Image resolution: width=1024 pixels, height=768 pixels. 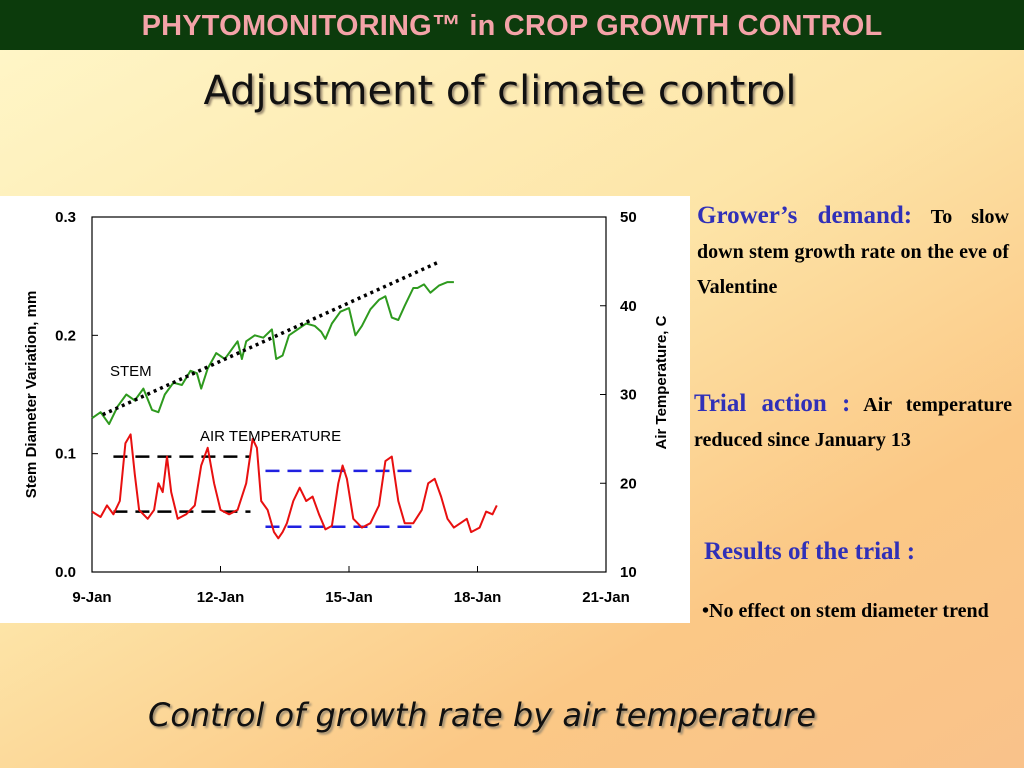 I want to click on air-temperature-series-line, so click(x=294, y=486).